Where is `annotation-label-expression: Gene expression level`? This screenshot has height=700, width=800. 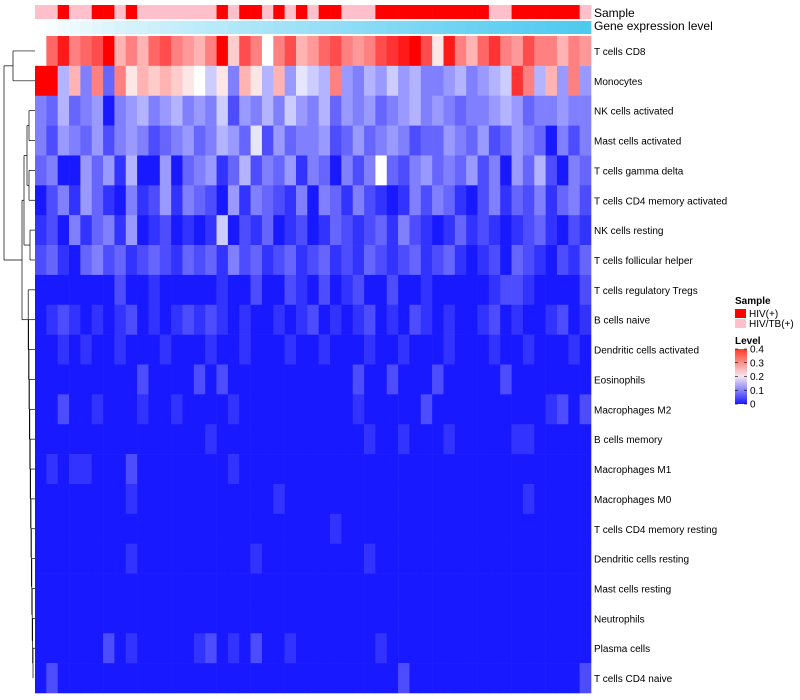 annotation-label-expression: Gene expression level is located at coordinates (653, 26).